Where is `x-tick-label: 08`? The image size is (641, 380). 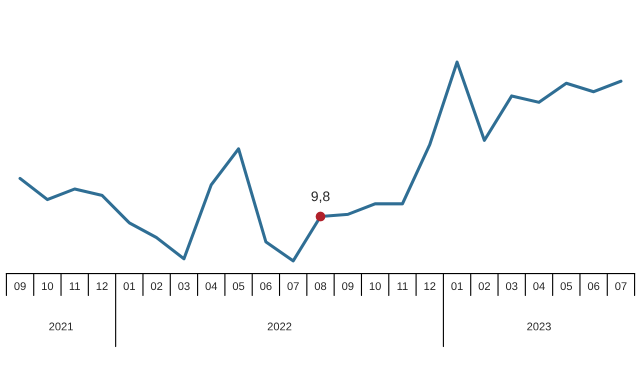 x-tick-label: 08 is located at coordinates (320, 286).